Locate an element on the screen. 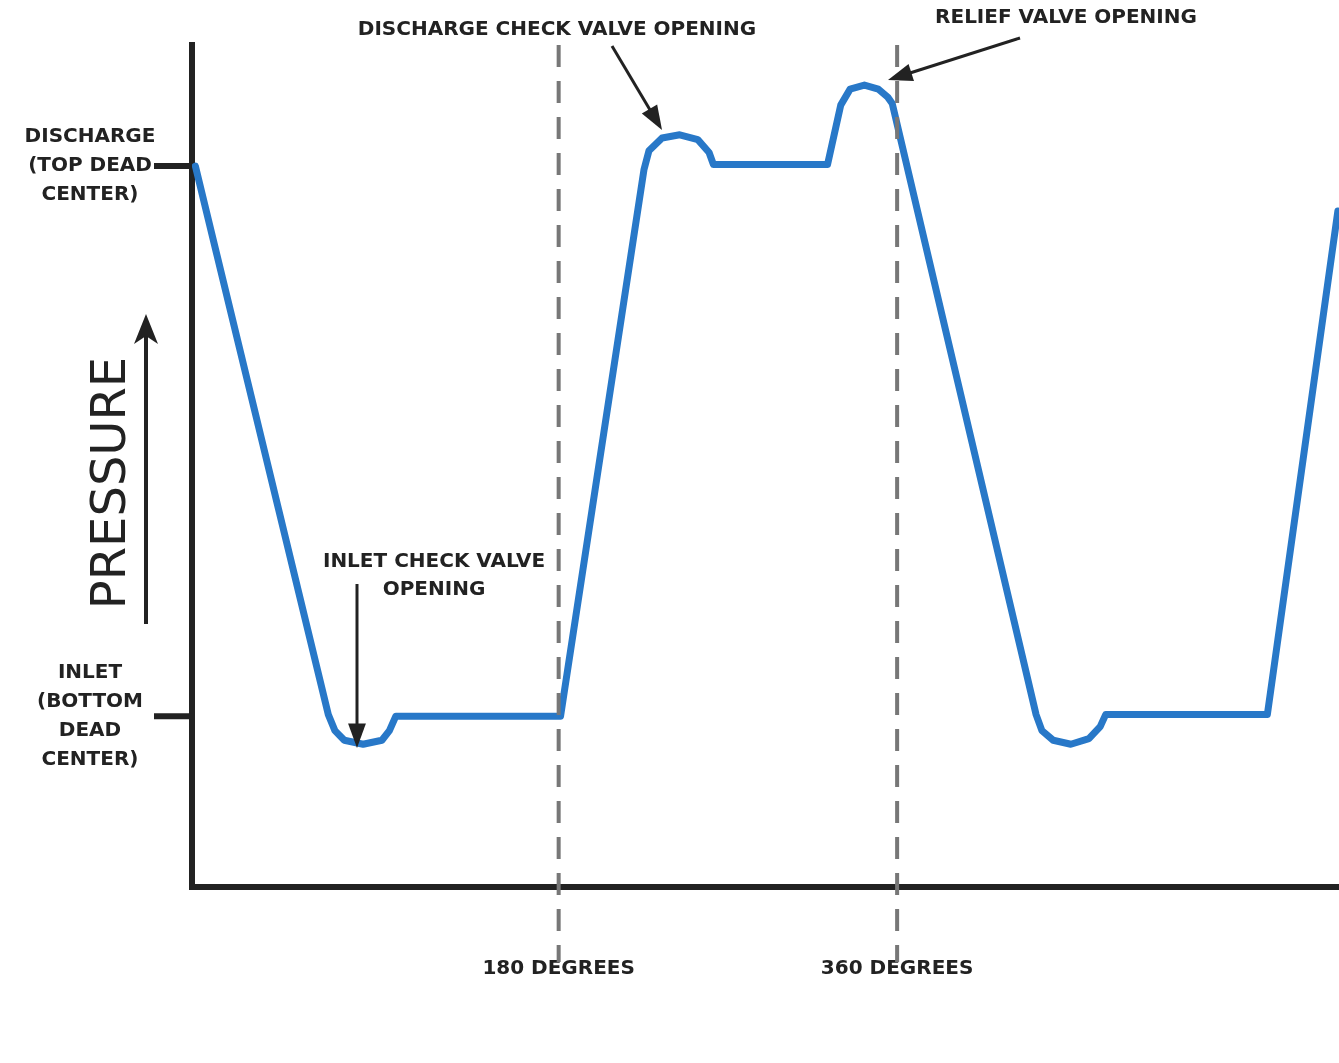  y-axis-title: PRESSURE is located at coordinates (108, 483).